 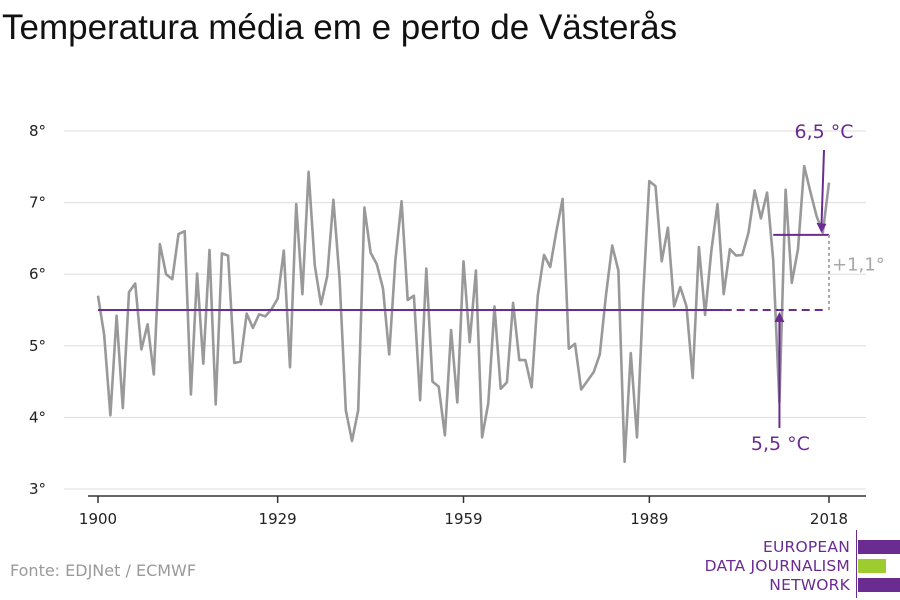 I want to click on y-tick-label: 7°, so click(x=37, y=203).